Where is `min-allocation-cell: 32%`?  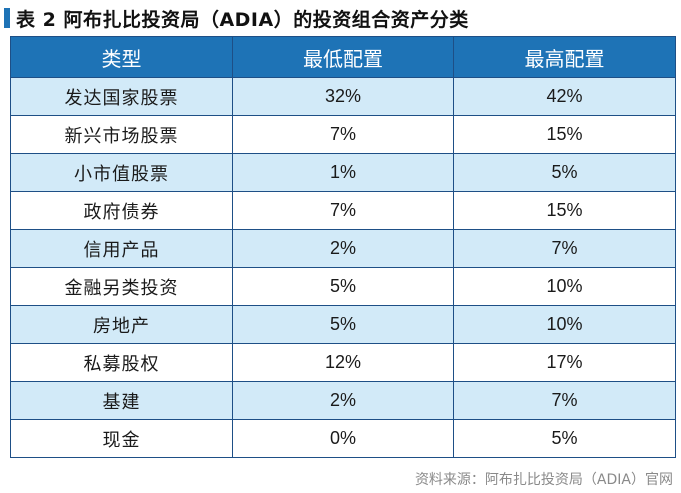 min-allocation-cell: 32% is located at coordinates (343, 96).